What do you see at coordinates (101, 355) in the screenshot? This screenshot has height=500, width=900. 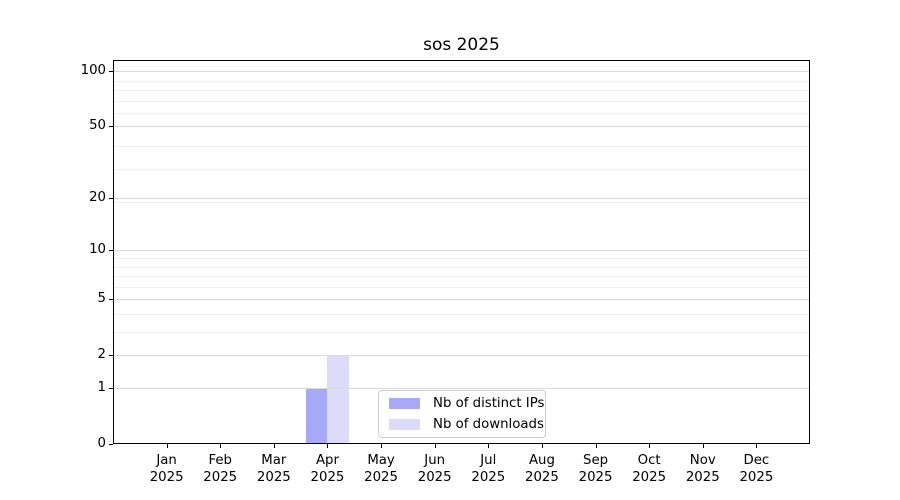 I see `y-tick-label: 2` at bounding box center [101, 355].